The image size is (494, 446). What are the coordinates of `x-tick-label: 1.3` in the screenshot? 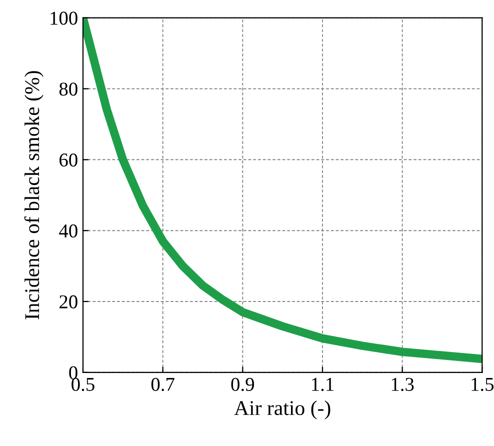 It's located at (403, 385).